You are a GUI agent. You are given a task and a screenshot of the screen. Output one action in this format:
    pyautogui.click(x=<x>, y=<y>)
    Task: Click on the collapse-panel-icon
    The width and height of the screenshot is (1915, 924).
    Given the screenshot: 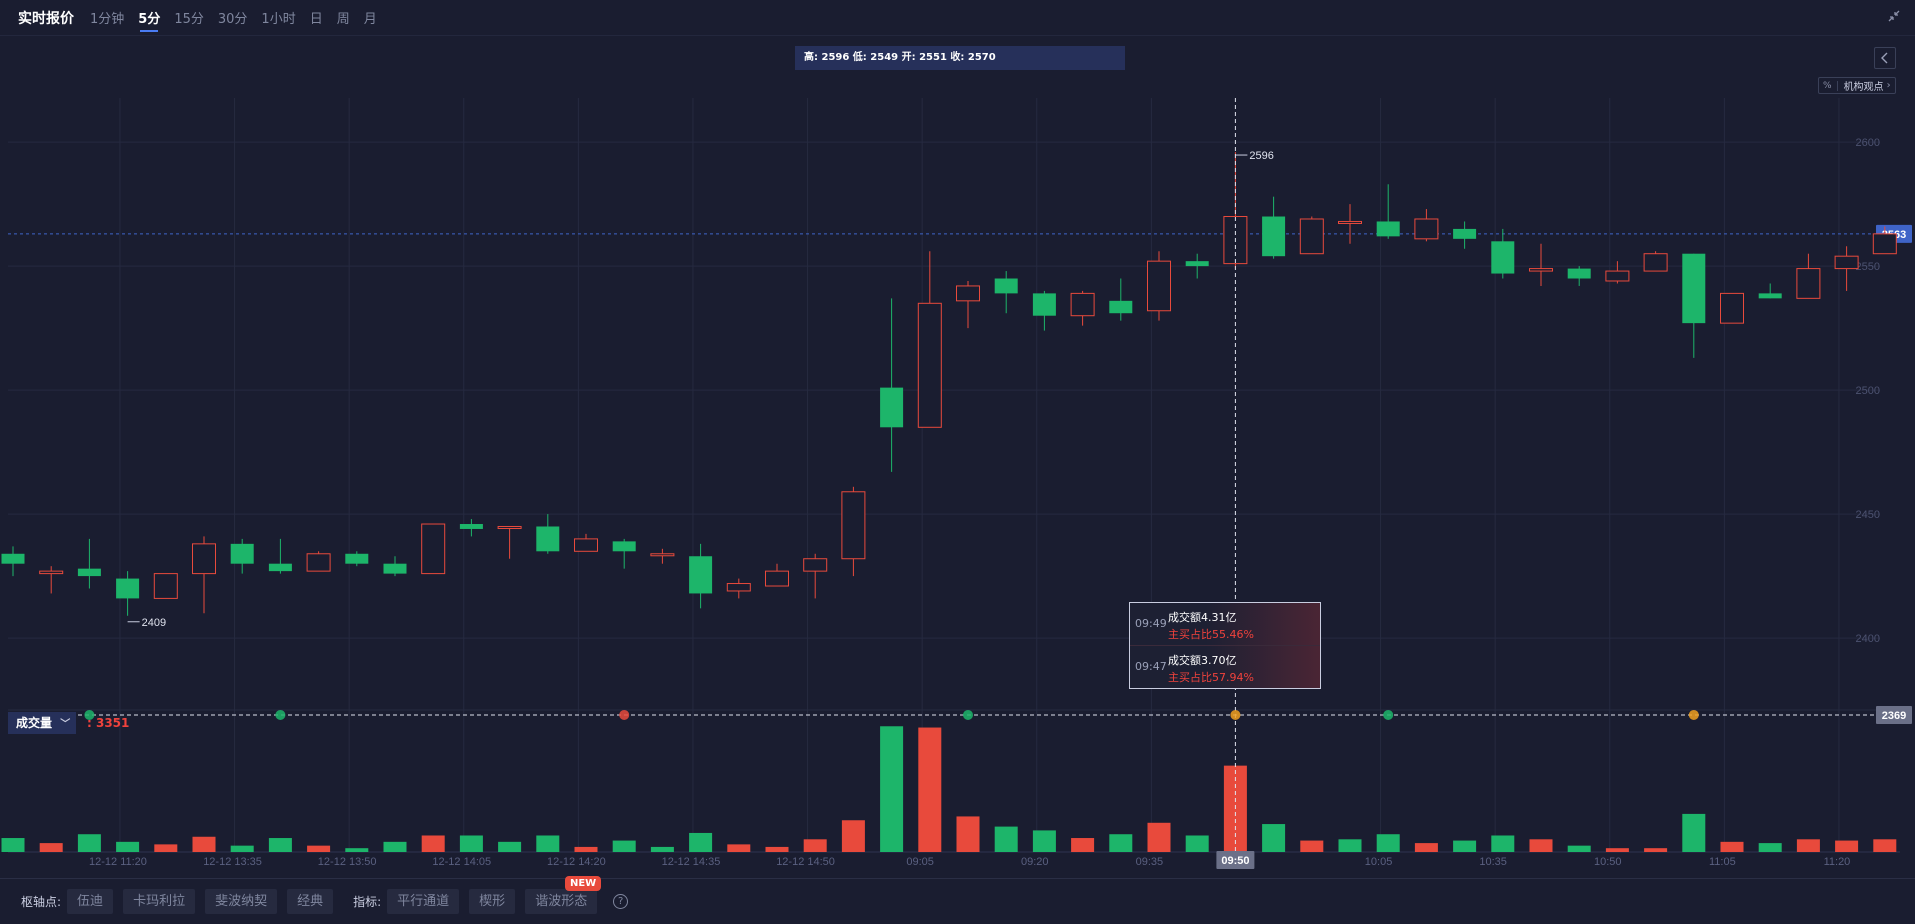 What is the action you would take?
    pyautogui.click(x=1885, y=58)
    